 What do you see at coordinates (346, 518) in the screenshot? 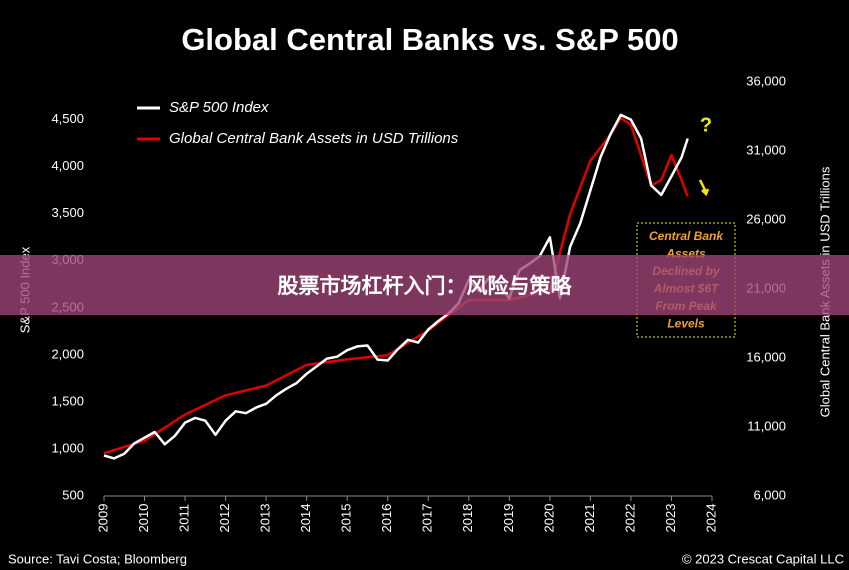
I see `x-tick-label: 2015` at bounding box center [346, 518].